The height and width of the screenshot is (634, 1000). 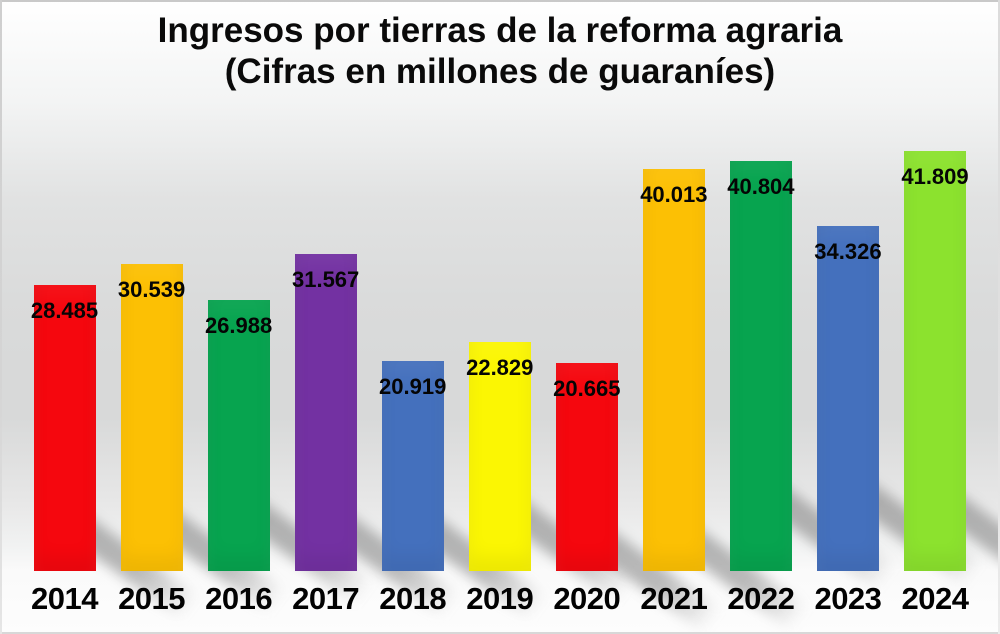 What do you see at coordinates (1, 317) in the screenshot?
I see `frame-edge-left` at bounding box center [1, 317].